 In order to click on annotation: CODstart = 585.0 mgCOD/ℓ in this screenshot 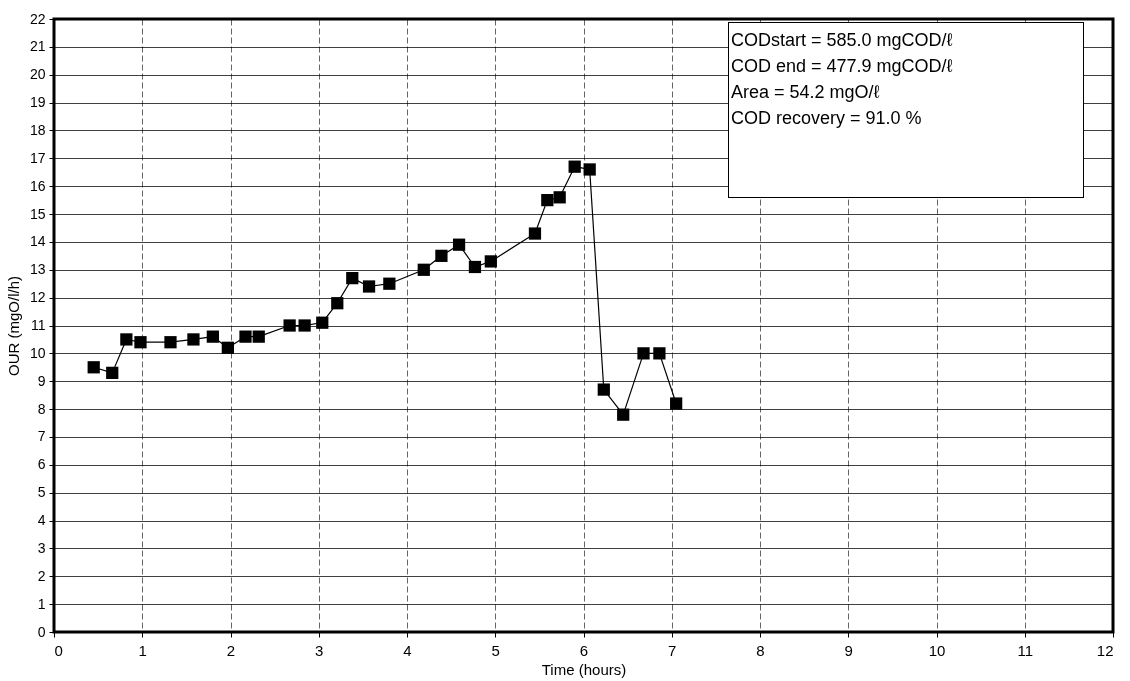, I will do `click(842, 40)`.